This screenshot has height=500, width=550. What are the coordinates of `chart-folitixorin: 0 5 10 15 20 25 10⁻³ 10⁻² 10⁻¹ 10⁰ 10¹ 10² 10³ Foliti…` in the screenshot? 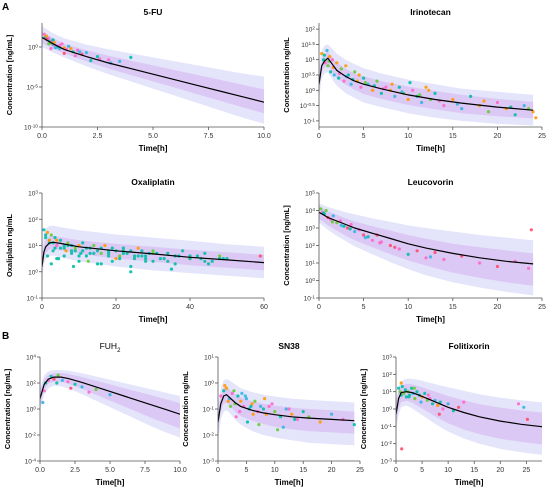 It's located at (450, 414).